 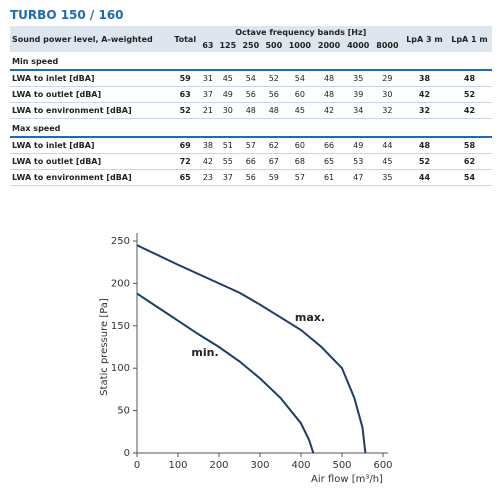 What do you see at coordinates (251, 45) in the screenshot?
I see `header-row: 63 125 250 500 1000 2000 4000 8000` at bounding box center [251, 45].